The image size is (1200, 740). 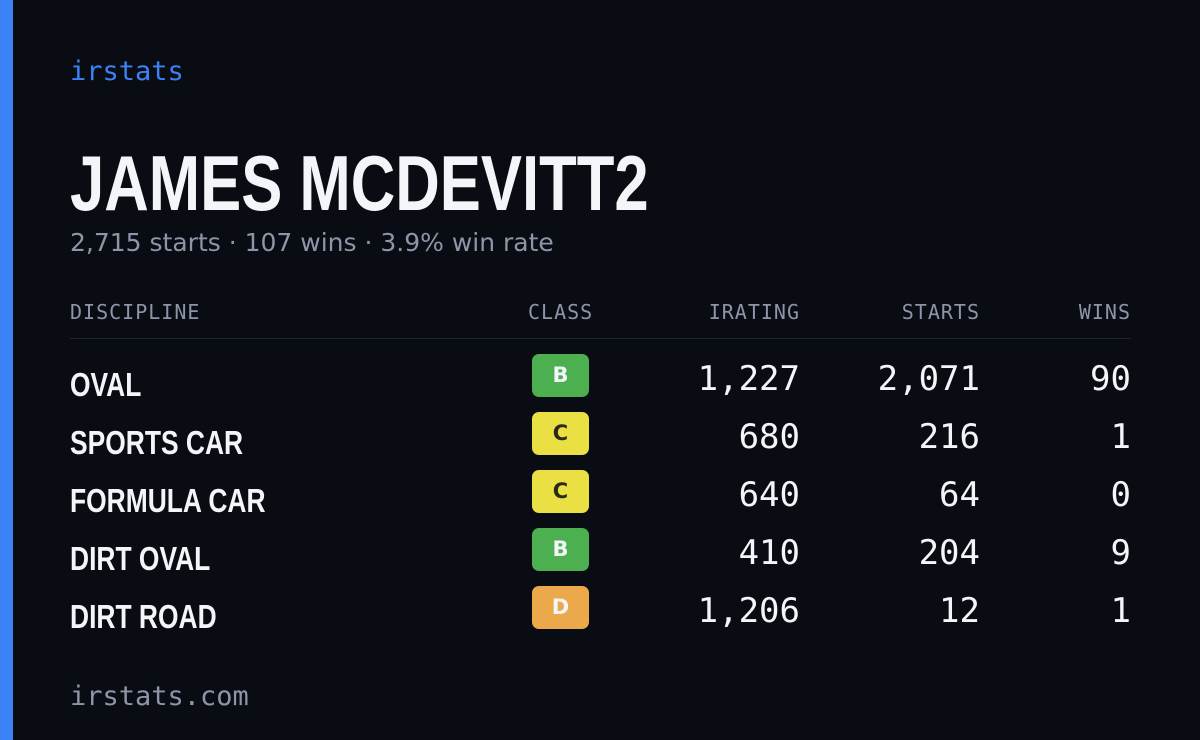 I want to click on starts-value: 2,071, so click(x=928, y=379).